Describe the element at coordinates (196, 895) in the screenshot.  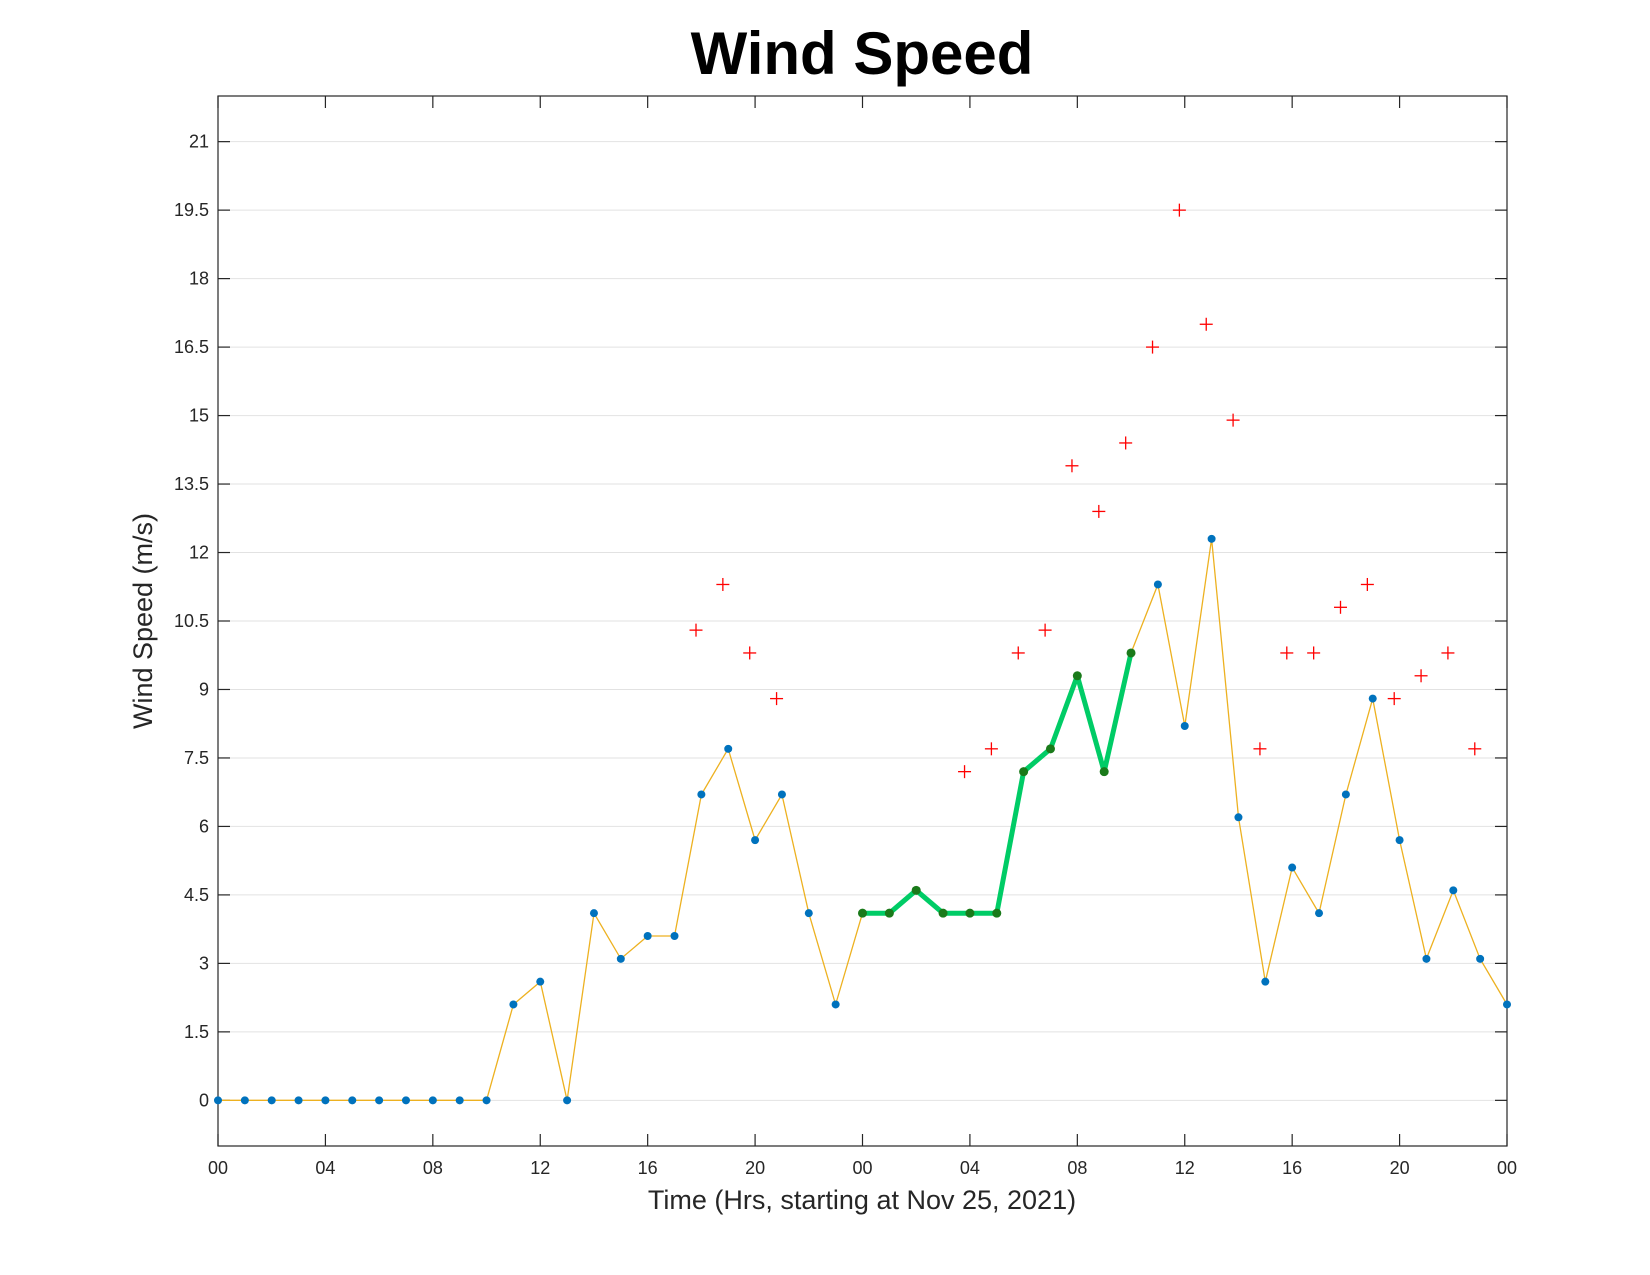
I see `y-tick-label: 4.5` at that location.